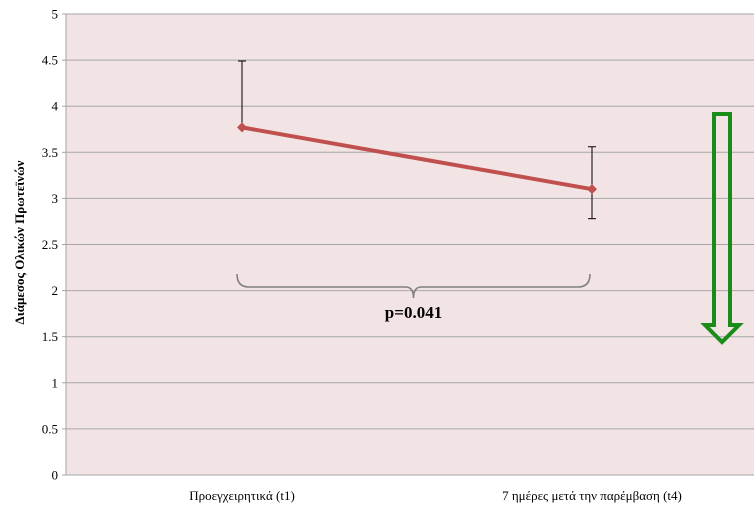 The image size is (754, 508). Describe the element at coordinates (592, 495) in the screenshot. I see `x-tick-label: 7 ημέρες μετά την παρέμβαση (t4)` at that location.